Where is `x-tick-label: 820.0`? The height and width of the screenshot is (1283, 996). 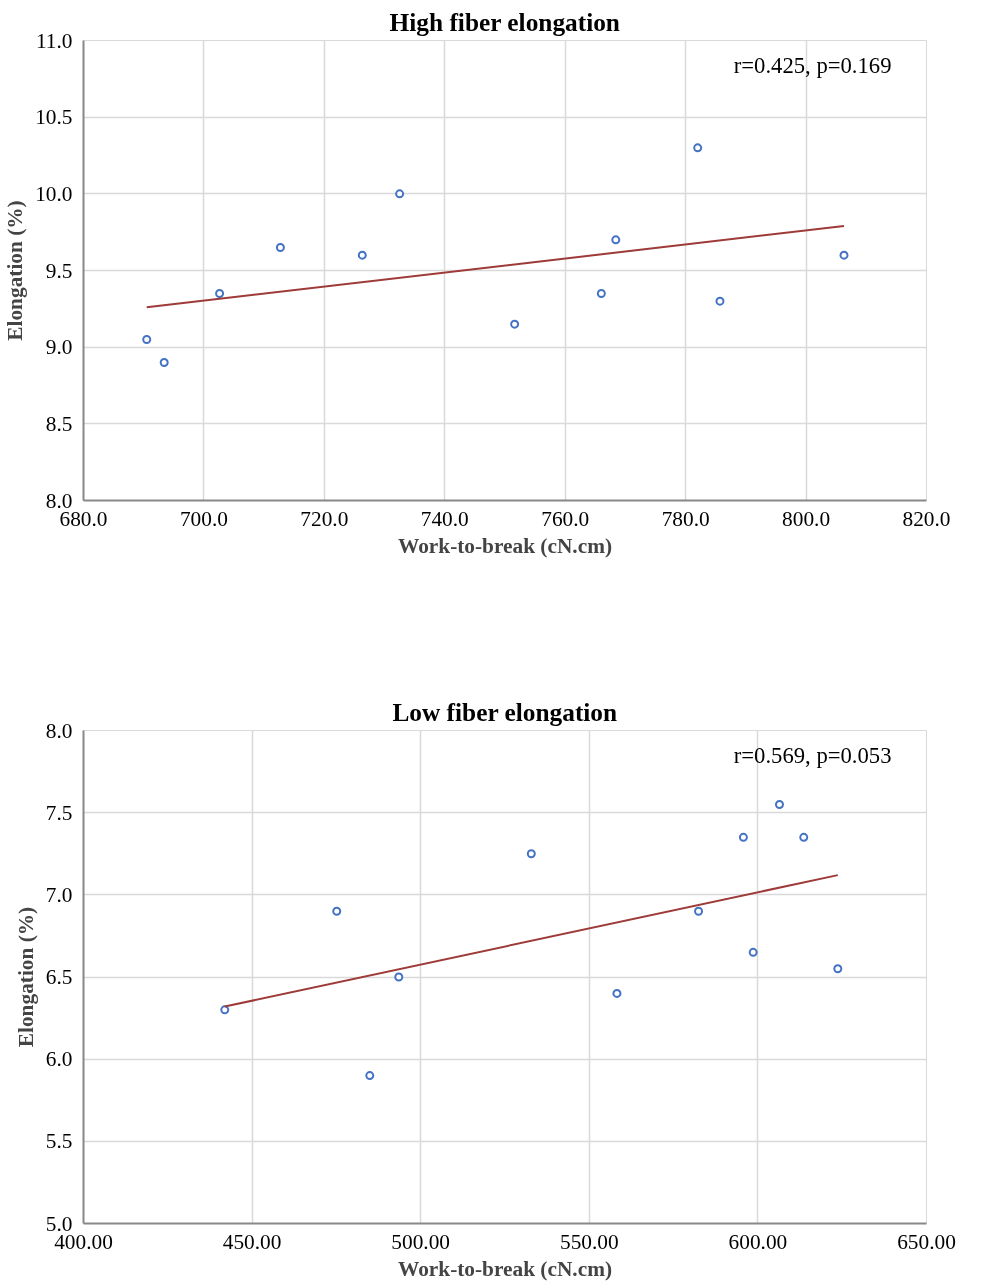
x-tick-label: 820.0 is located at coordinates (926, 518).